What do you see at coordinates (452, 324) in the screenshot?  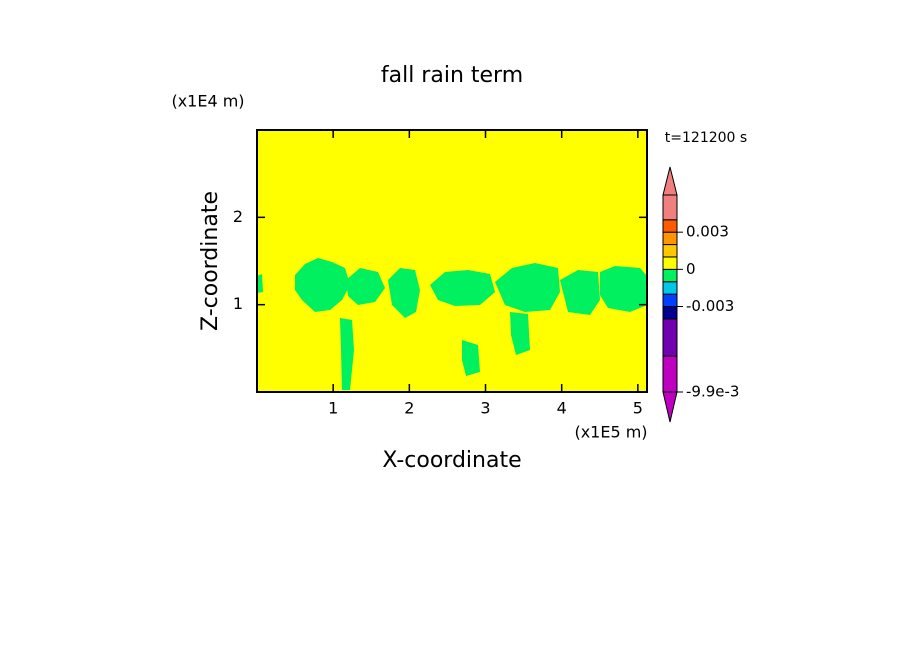 I see `rain-patches` at bounding box center [452, 324].